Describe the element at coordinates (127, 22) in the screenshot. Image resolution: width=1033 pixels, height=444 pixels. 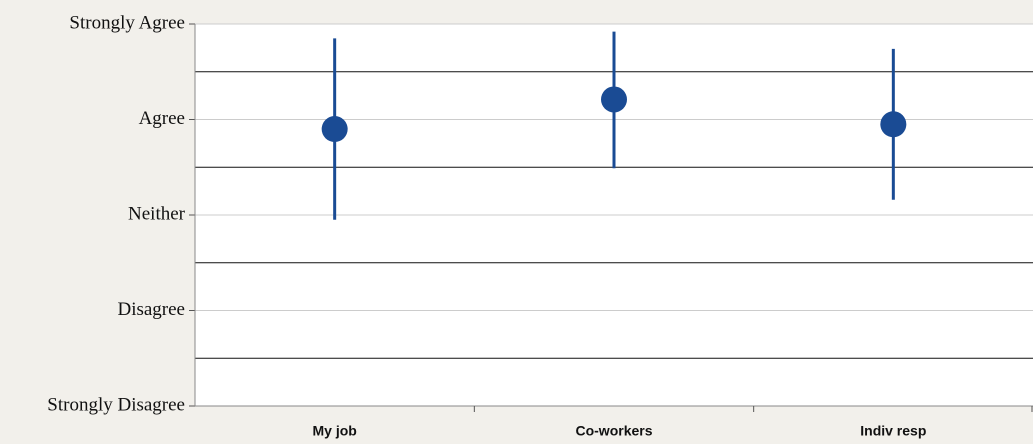
I see `y-tick-label: Strongly Agree` at that location.